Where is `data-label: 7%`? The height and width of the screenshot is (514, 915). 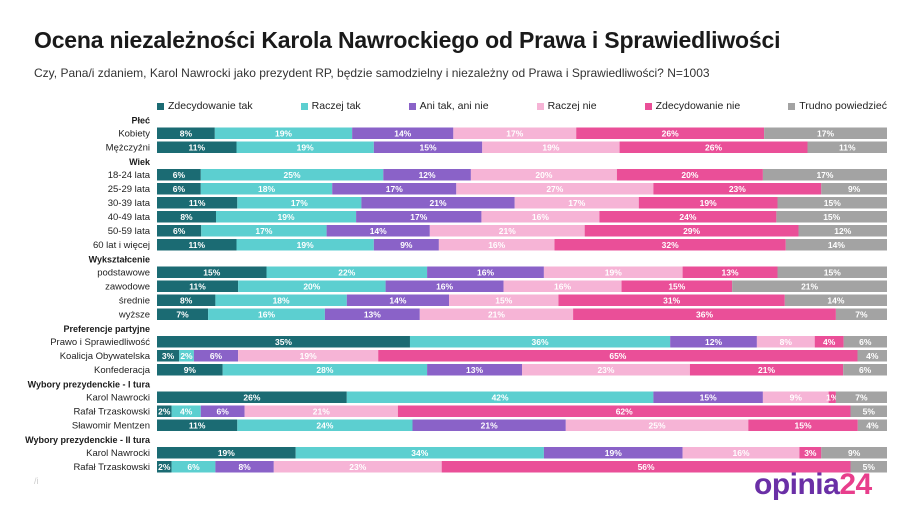
data-label: 7% is located at coordinates (182, 315).